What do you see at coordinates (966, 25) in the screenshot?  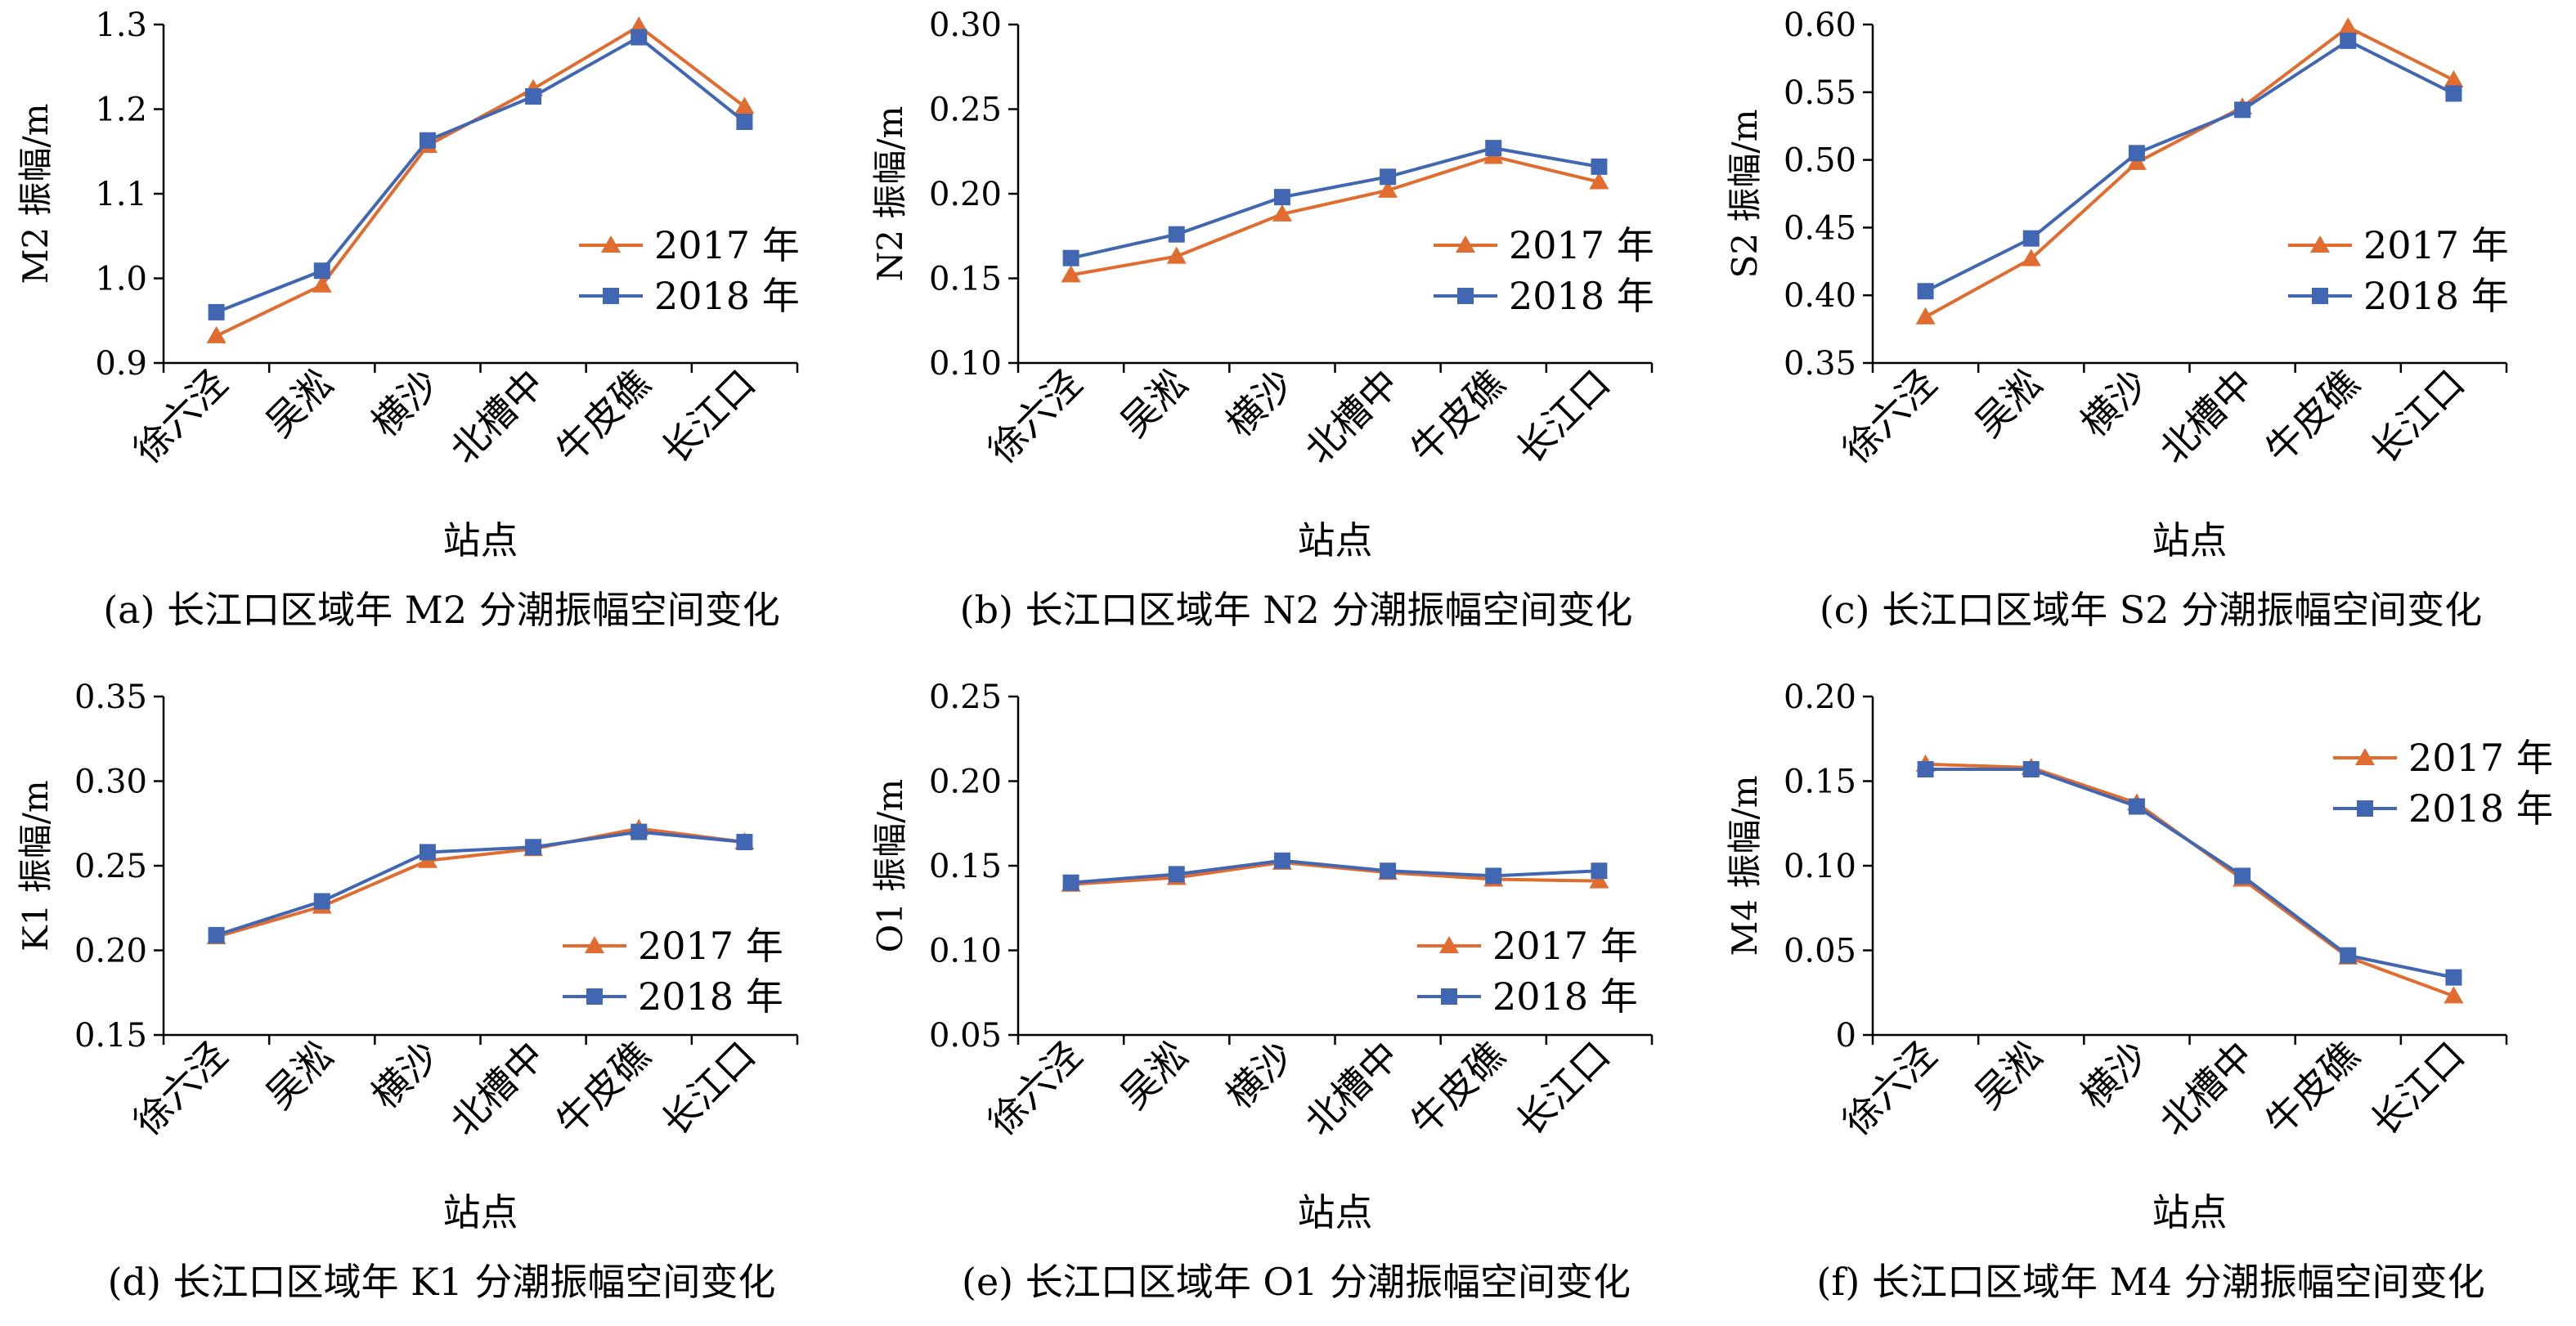 I see `y-tick-label: 0.30` at bounding box center [966, 25].